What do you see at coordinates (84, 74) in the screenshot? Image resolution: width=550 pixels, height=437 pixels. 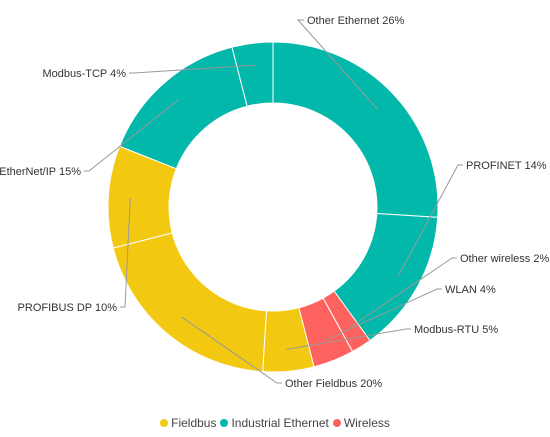 I see `slice-label: Modbus-TCP 4%` at bounding box center [84, 74].